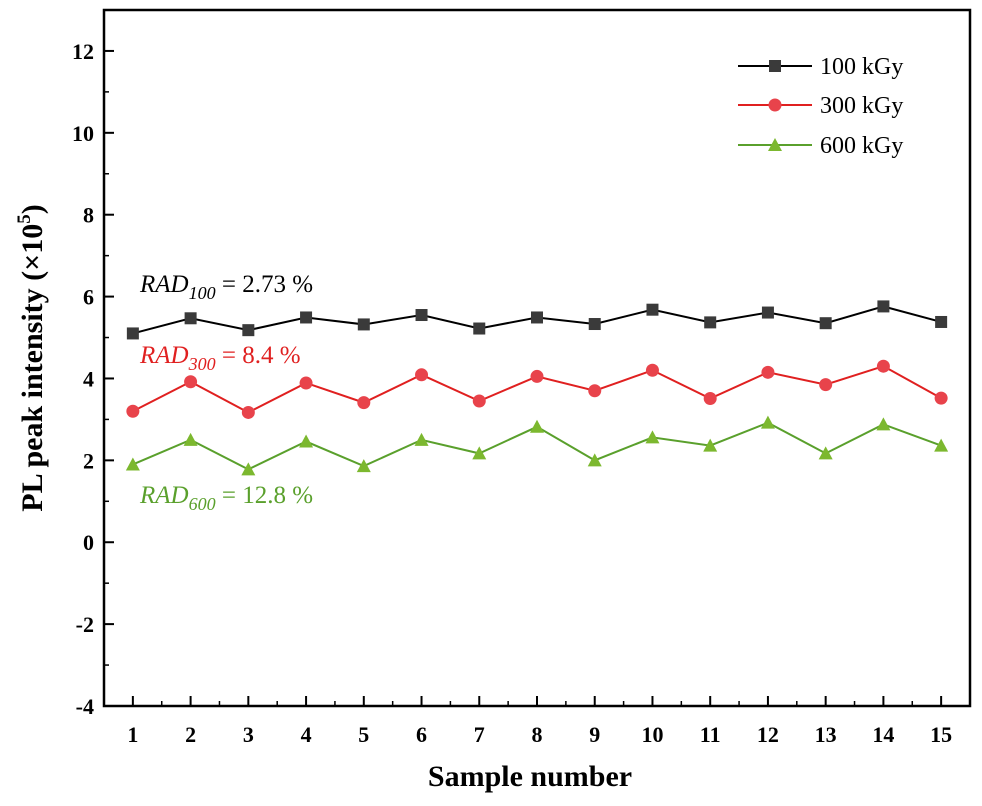 This screenshot has width=982, height=806. Describe the element at coordinates (248, 734) in the screenshot. I see `x-tick-label: 3` at that location.